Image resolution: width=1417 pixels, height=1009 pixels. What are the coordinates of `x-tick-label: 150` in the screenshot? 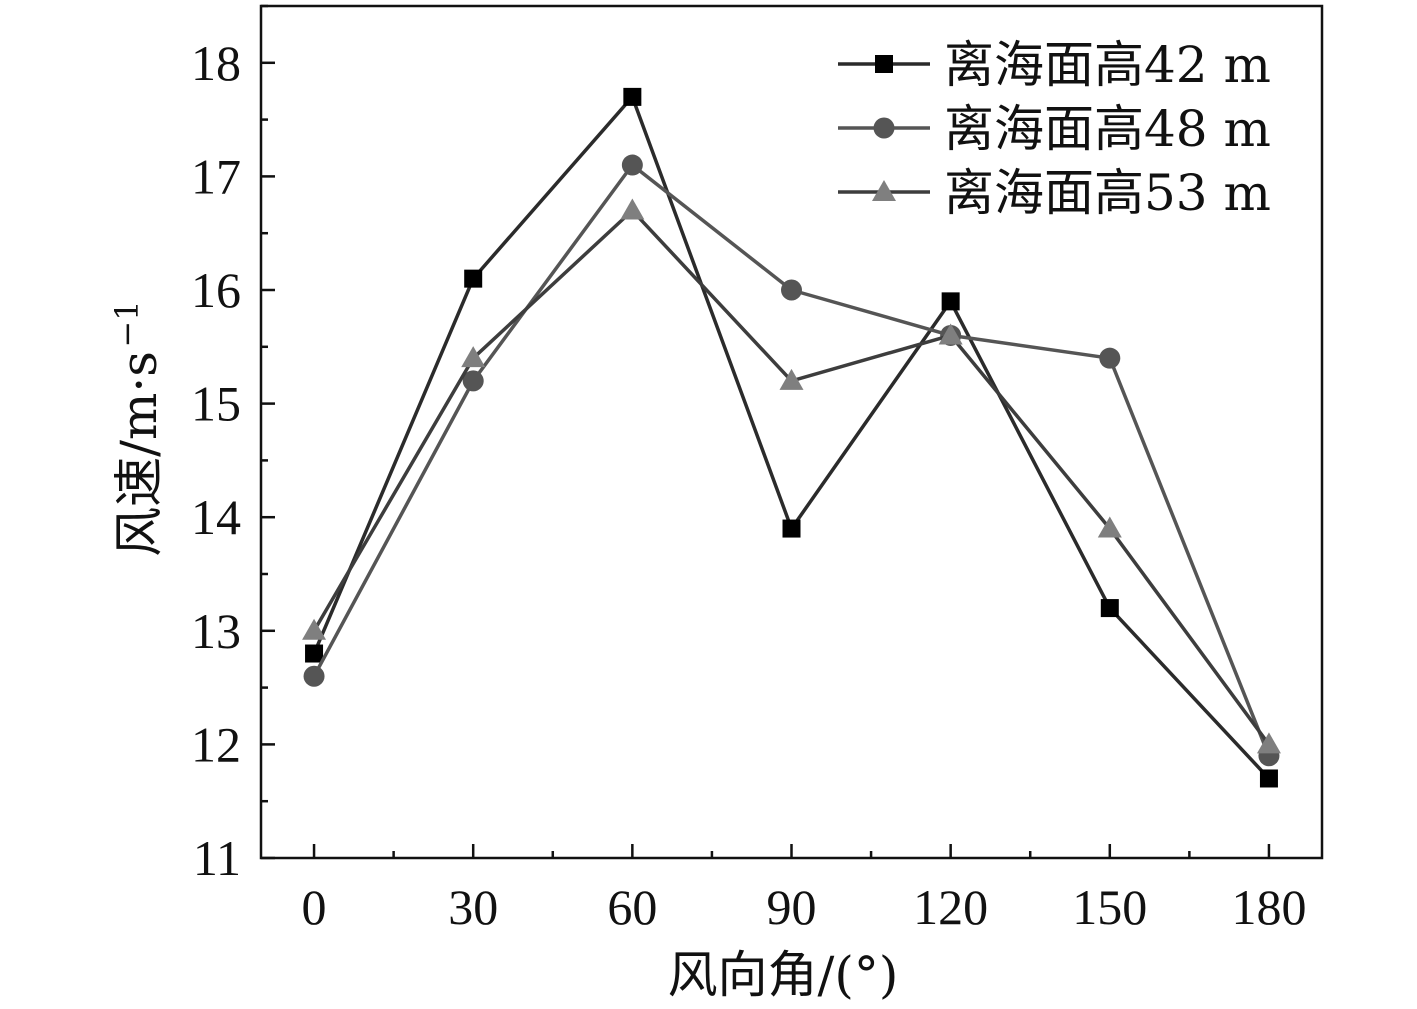 It's located at (1109, 907).